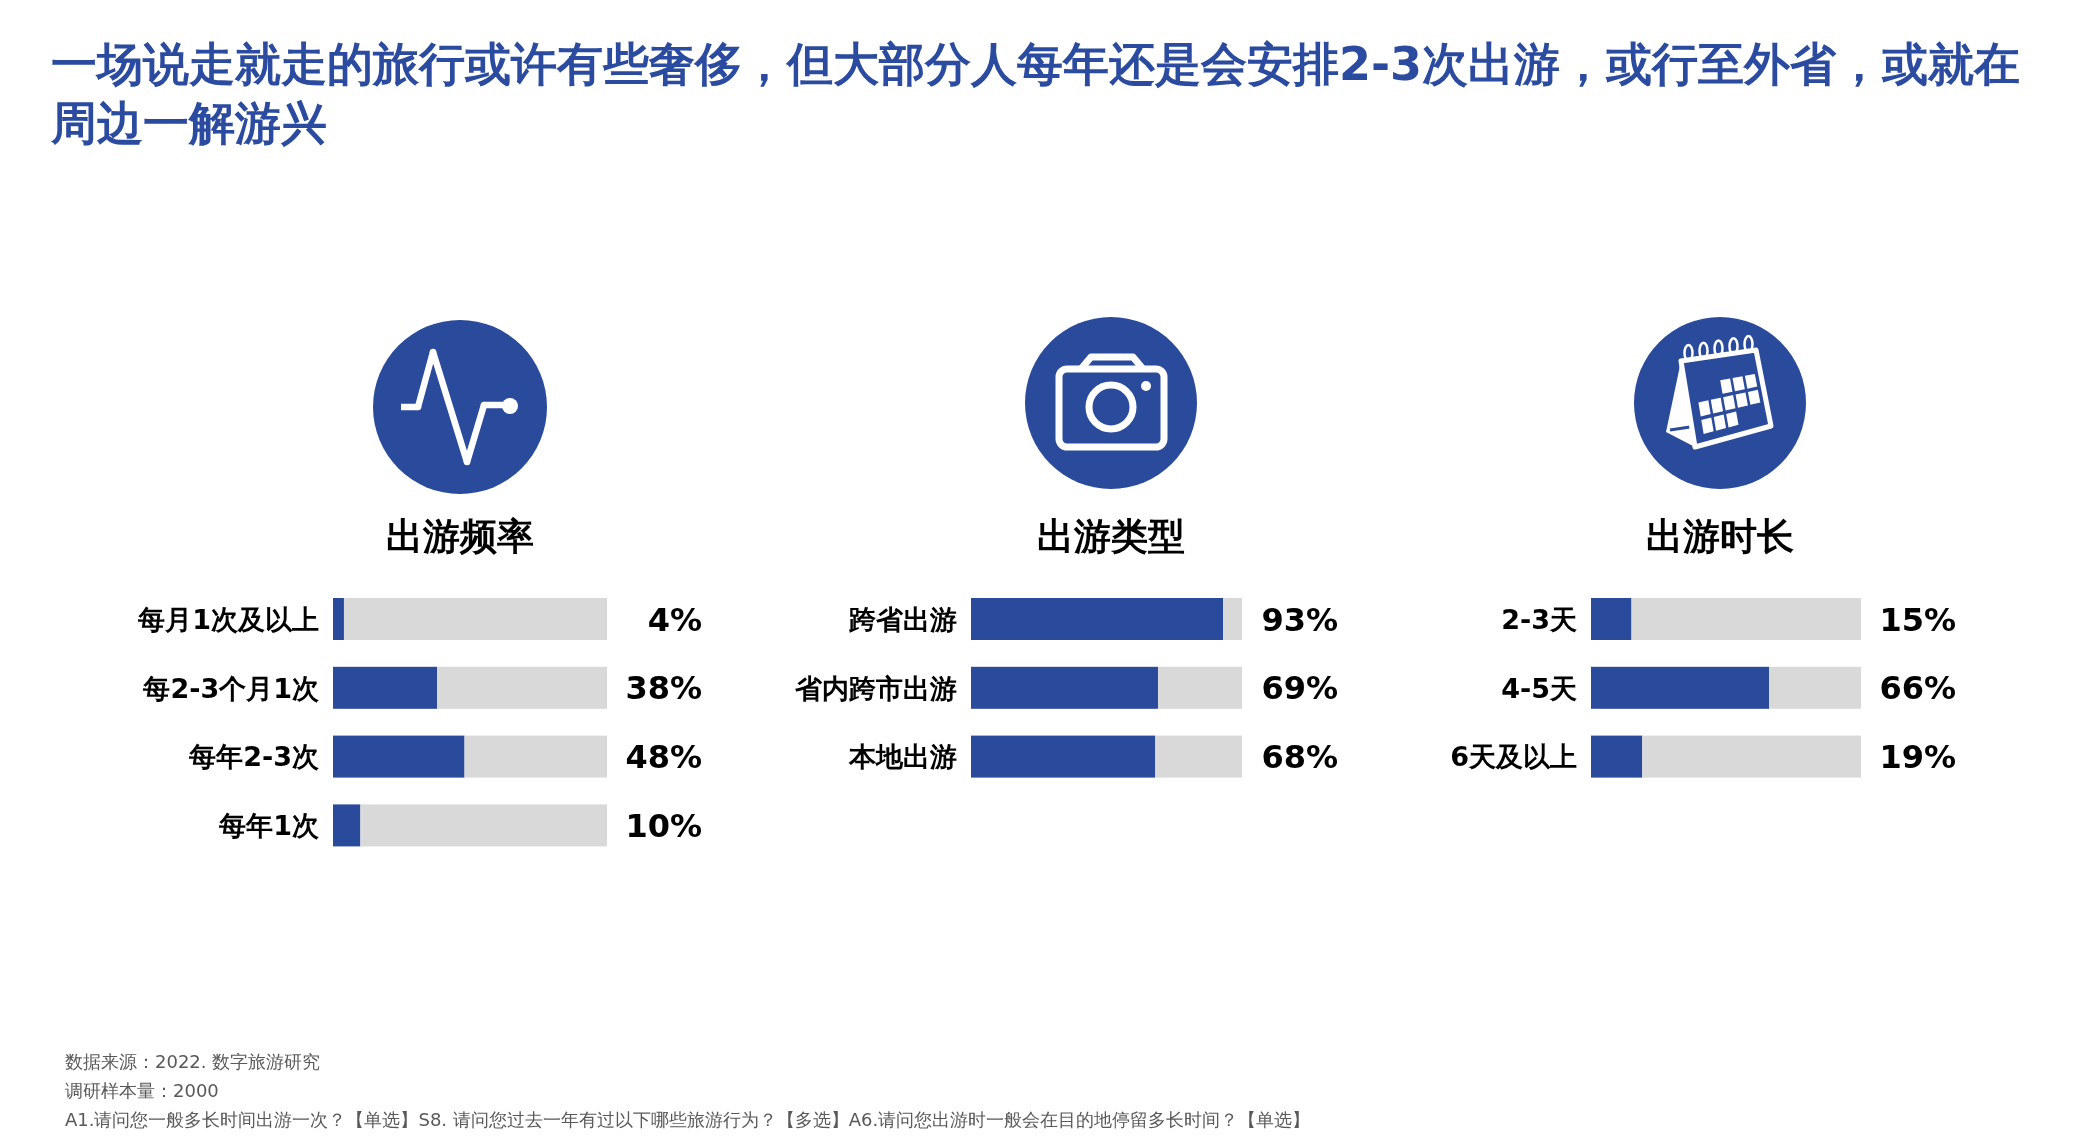  What do you see at coordinates (460, 536) in the screenshot?
I see `chart-title: 出游频率` at bounding box center [460, 536].